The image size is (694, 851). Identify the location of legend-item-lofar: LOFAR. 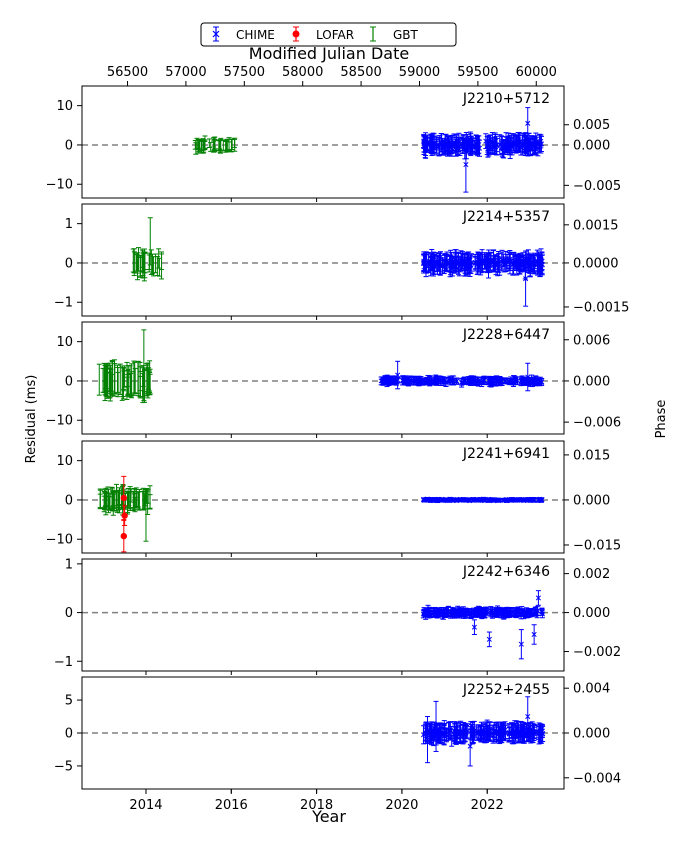
(323, 34).